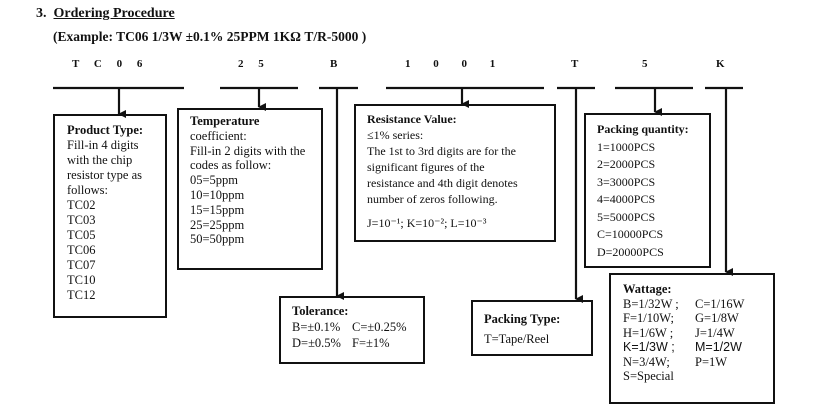 This screenshot has width=830, height=415. Describe the element at coordinates (649, 347) in the screenshot. I see `wattage-option: K=1/3W ;` at that location.